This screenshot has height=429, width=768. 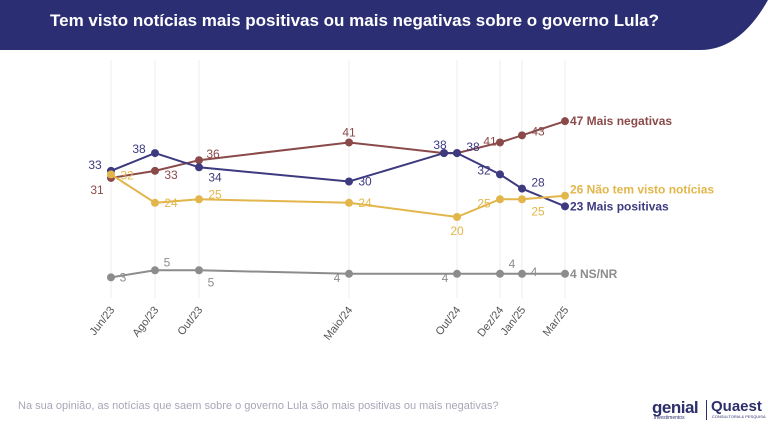 I want to click on data-label: 34, so click(x=215, y=177).